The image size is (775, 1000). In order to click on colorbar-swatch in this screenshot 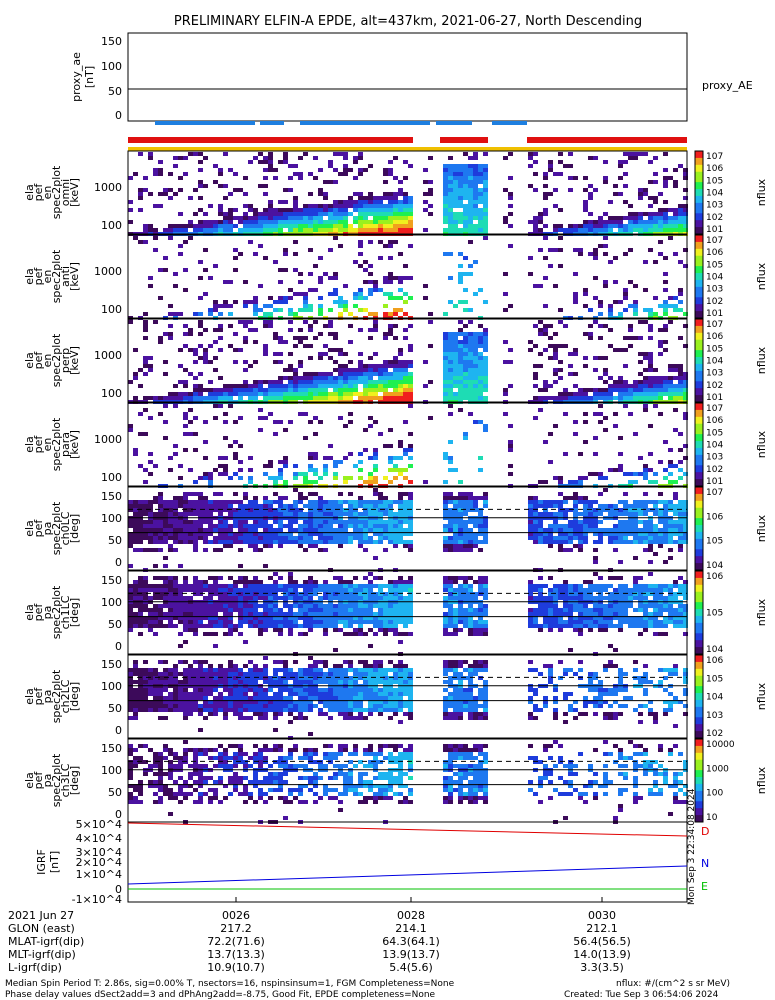, I will do `click(699, 432)`.